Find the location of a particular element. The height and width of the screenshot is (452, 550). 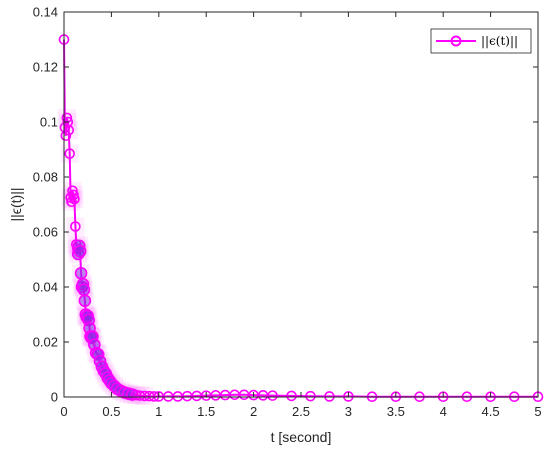

x-tick-label-3: 1.5 is located at coordinates (206, 411).